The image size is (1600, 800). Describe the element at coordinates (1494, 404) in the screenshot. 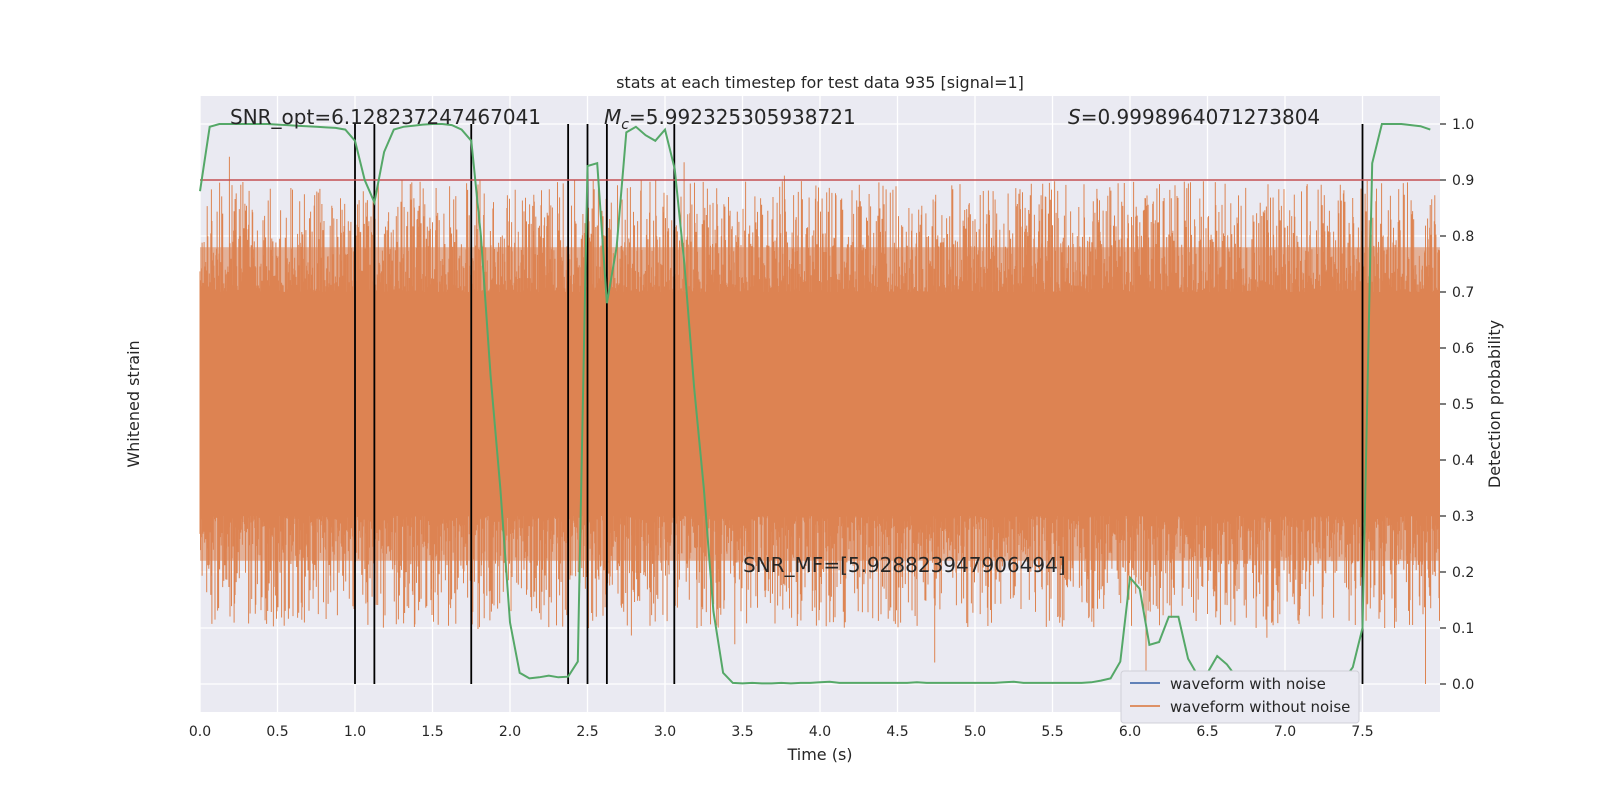

I see `y-right-axis-label: Detection probability` at that location.